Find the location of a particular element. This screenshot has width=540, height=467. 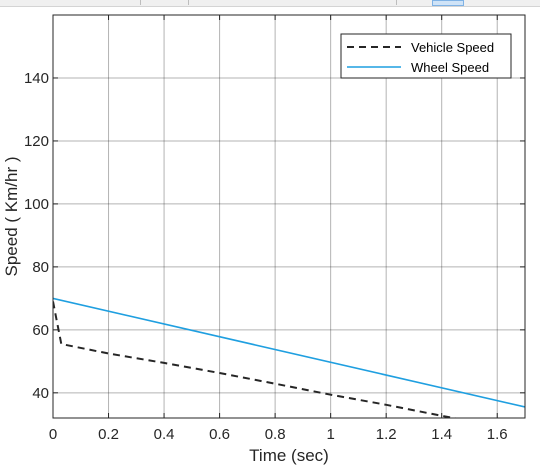

legend-entry-label: Wheel Speed is located at coordinates (450, 67).